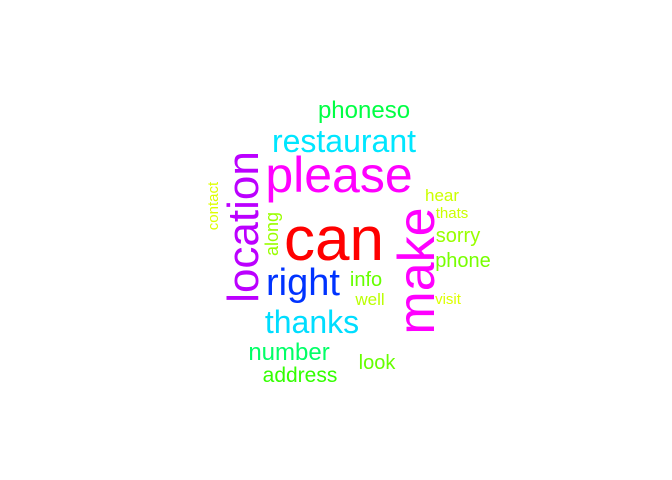  I want to click on word-please: please, so click(338, 175).